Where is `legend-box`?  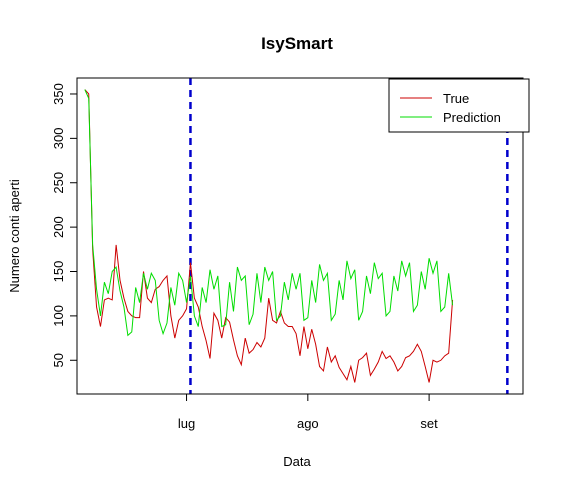 legend-box is located at coordinates (459, 105).